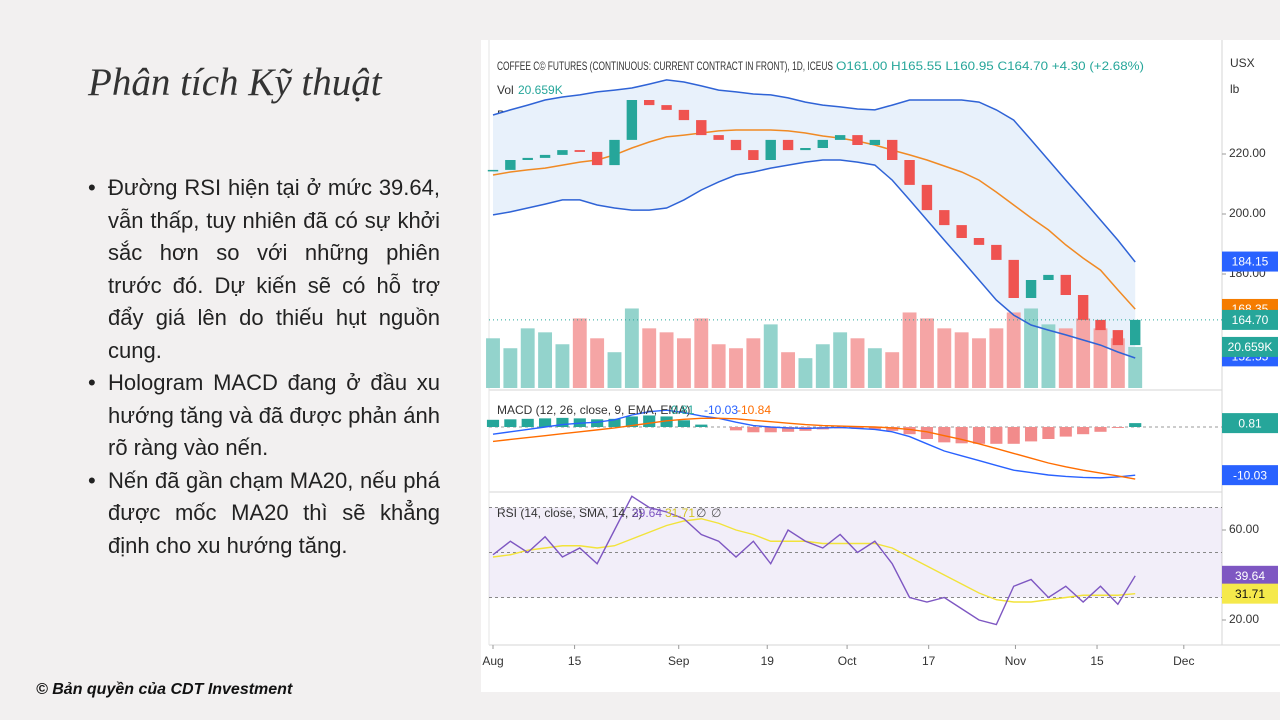  Describe the element at coordinates (814, 560) in the screenshot. I see `rsi-line` at that location.